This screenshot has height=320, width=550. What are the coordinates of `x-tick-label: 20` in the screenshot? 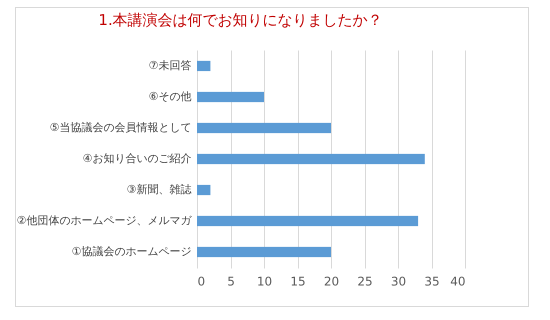 It's located at (332, 281).